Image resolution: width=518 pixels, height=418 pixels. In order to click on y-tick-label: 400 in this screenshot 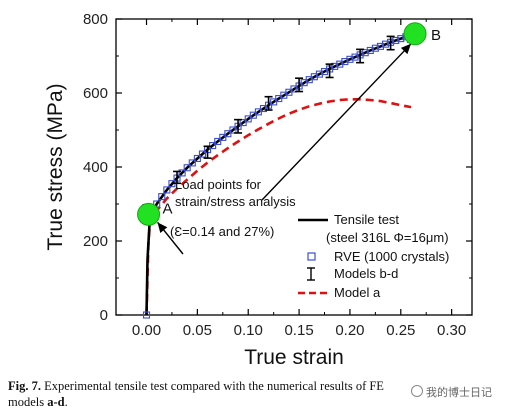, I will do `click(95, 167)`.